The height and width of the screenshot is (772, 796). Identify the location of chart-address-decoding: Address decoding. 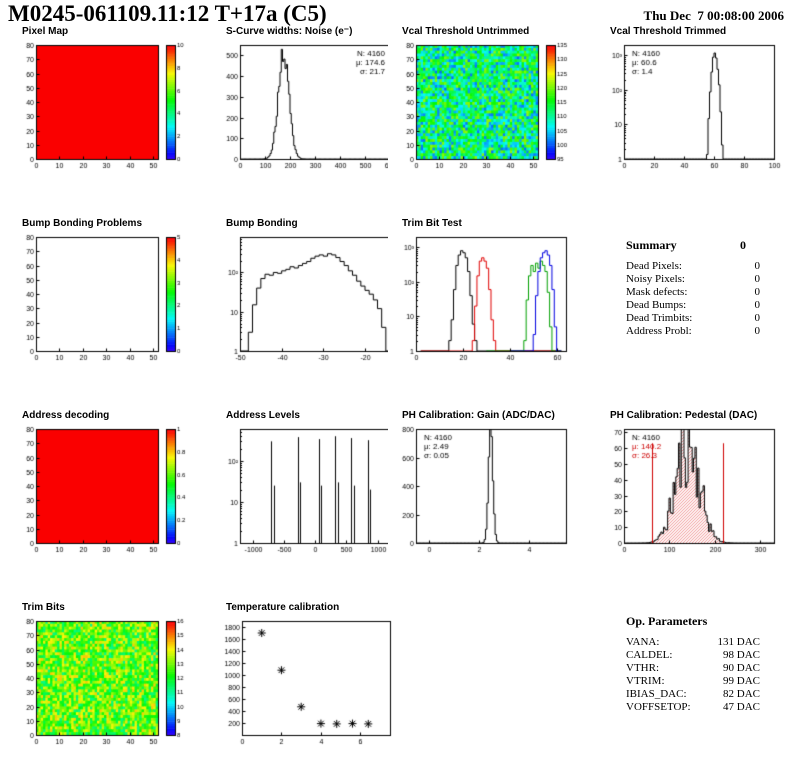
(106, 486).